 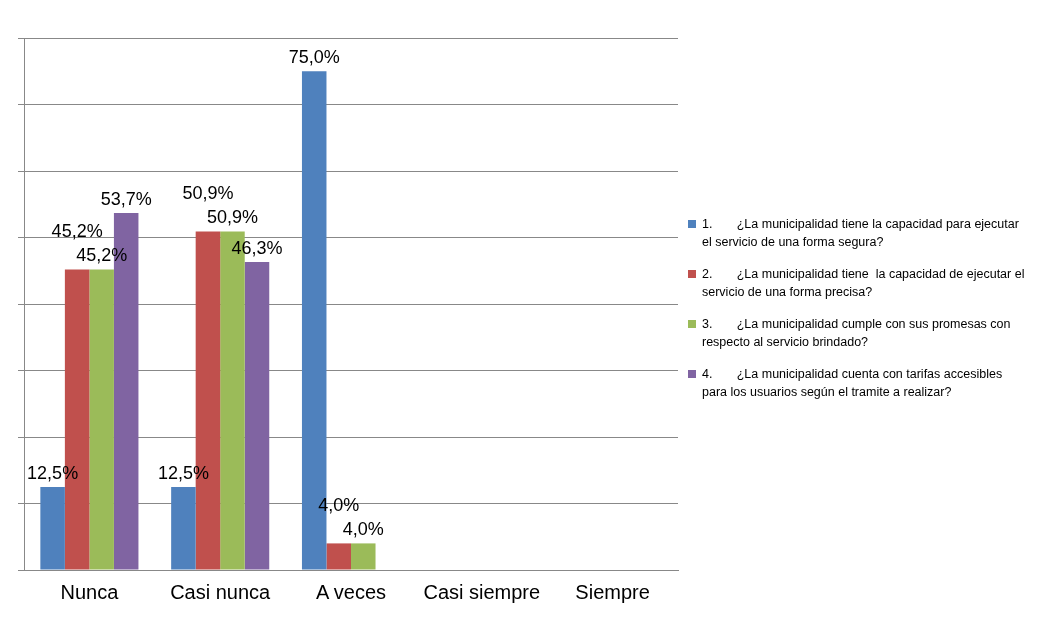 What do you see at coordinates (482, 591) in the screenshot?
I see `x-tick-label: Casi siempre` at bounding box center [482, 591].